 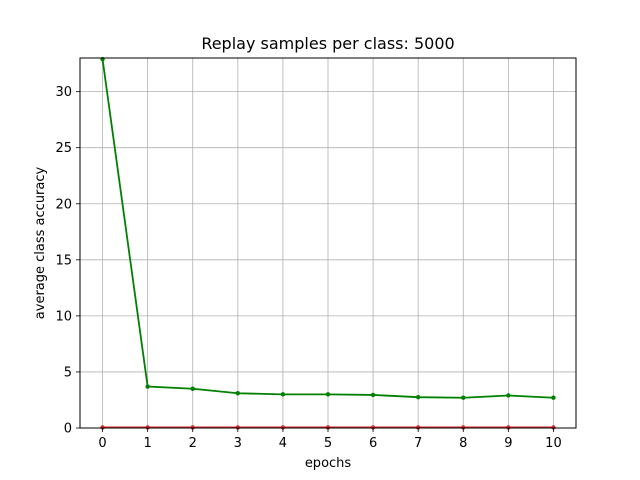 I want to click on x-tick-label: 0, so click(x=102, y=443).